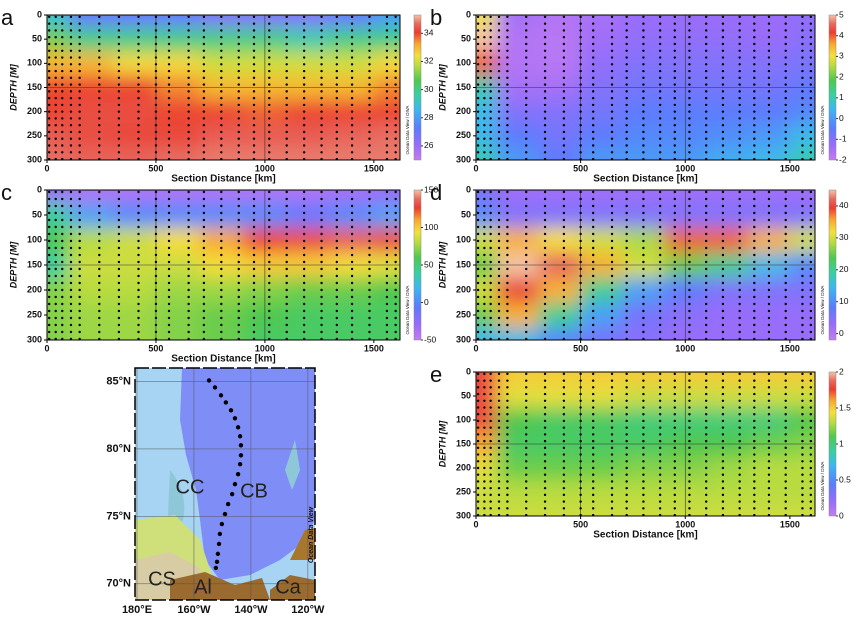 The width and height of the screenshot is (854, 617). What do you see at coordinates (463, 515) in the screenshot?
I see `y-tick-label: 300` at bounding box center [463, 515].